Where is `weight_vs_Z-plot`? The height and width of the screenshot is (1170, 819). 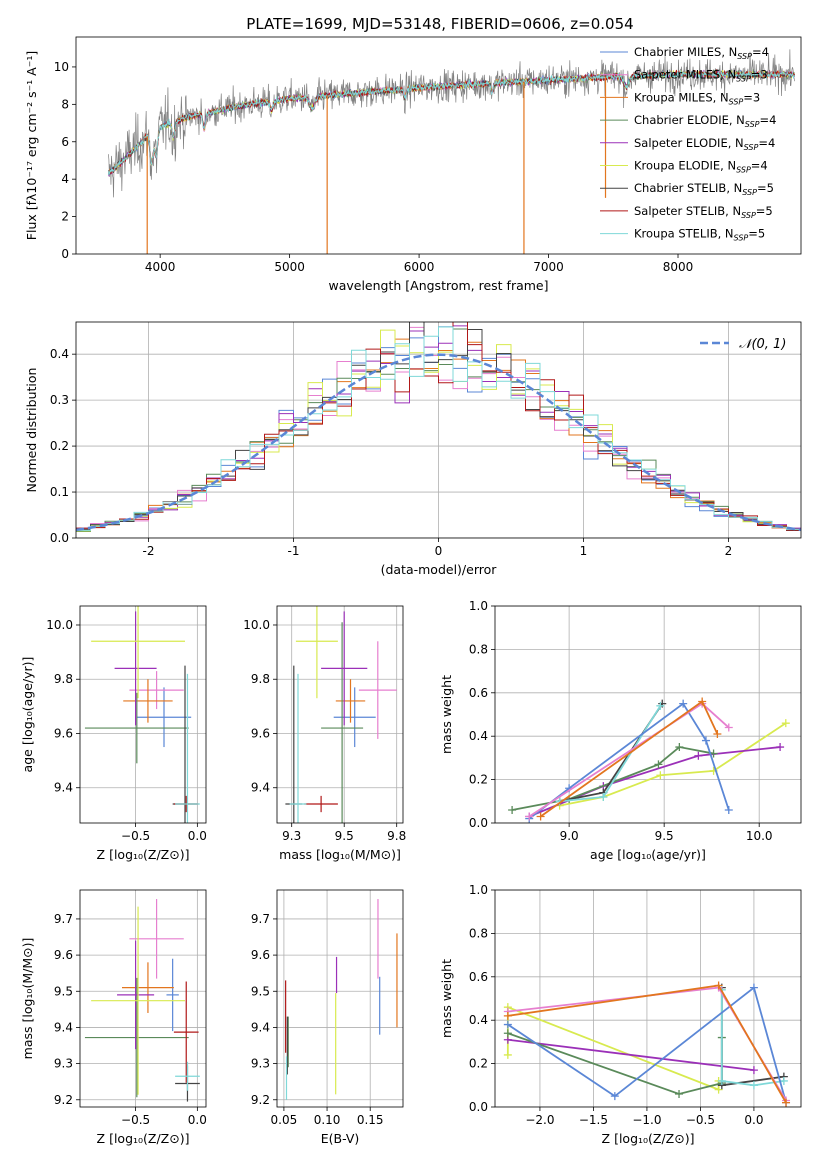 weight_vs_Z-plot is located at coordinates (648, 998).